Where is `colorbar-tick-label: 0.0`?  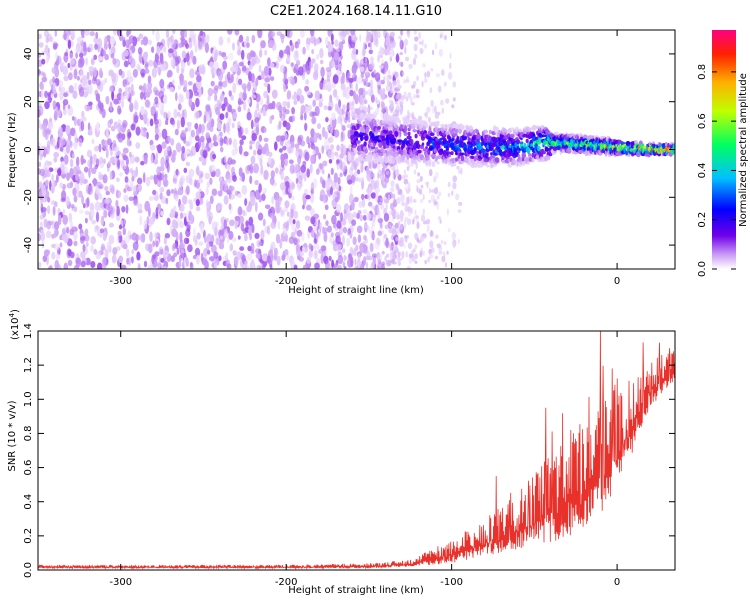 colorbar-tick-label: 0.0 is located at coordinates (702, 269).